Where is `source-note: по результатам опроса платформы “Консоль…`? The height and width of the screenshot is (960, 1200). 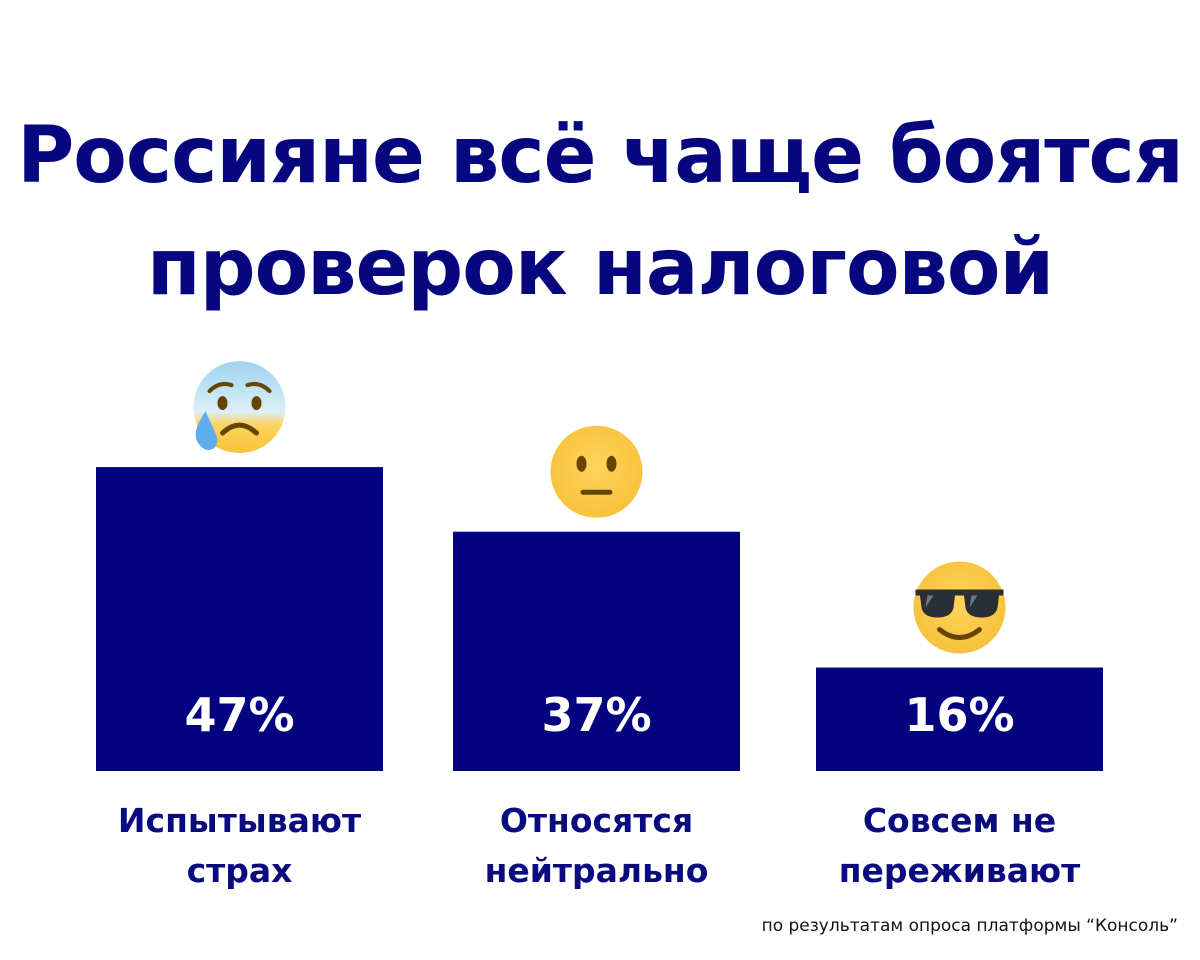 source-note: по результатам опроса платформы “Консоль… is located at coordinates (969, 926).